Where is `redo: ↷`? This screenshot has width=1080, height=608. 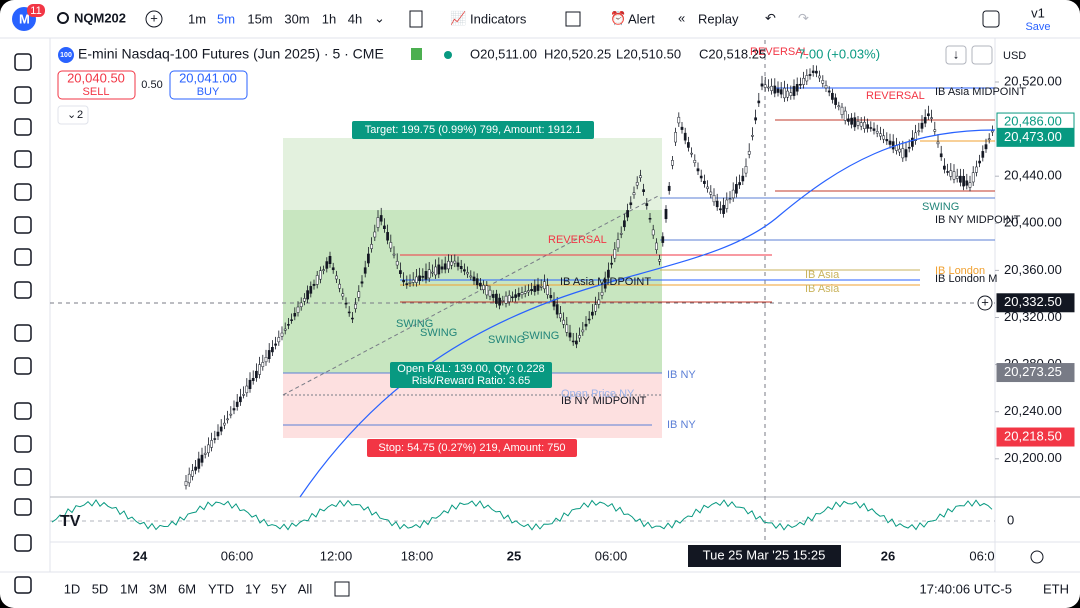 redo: ↷ is located at coordinates (803, 17).